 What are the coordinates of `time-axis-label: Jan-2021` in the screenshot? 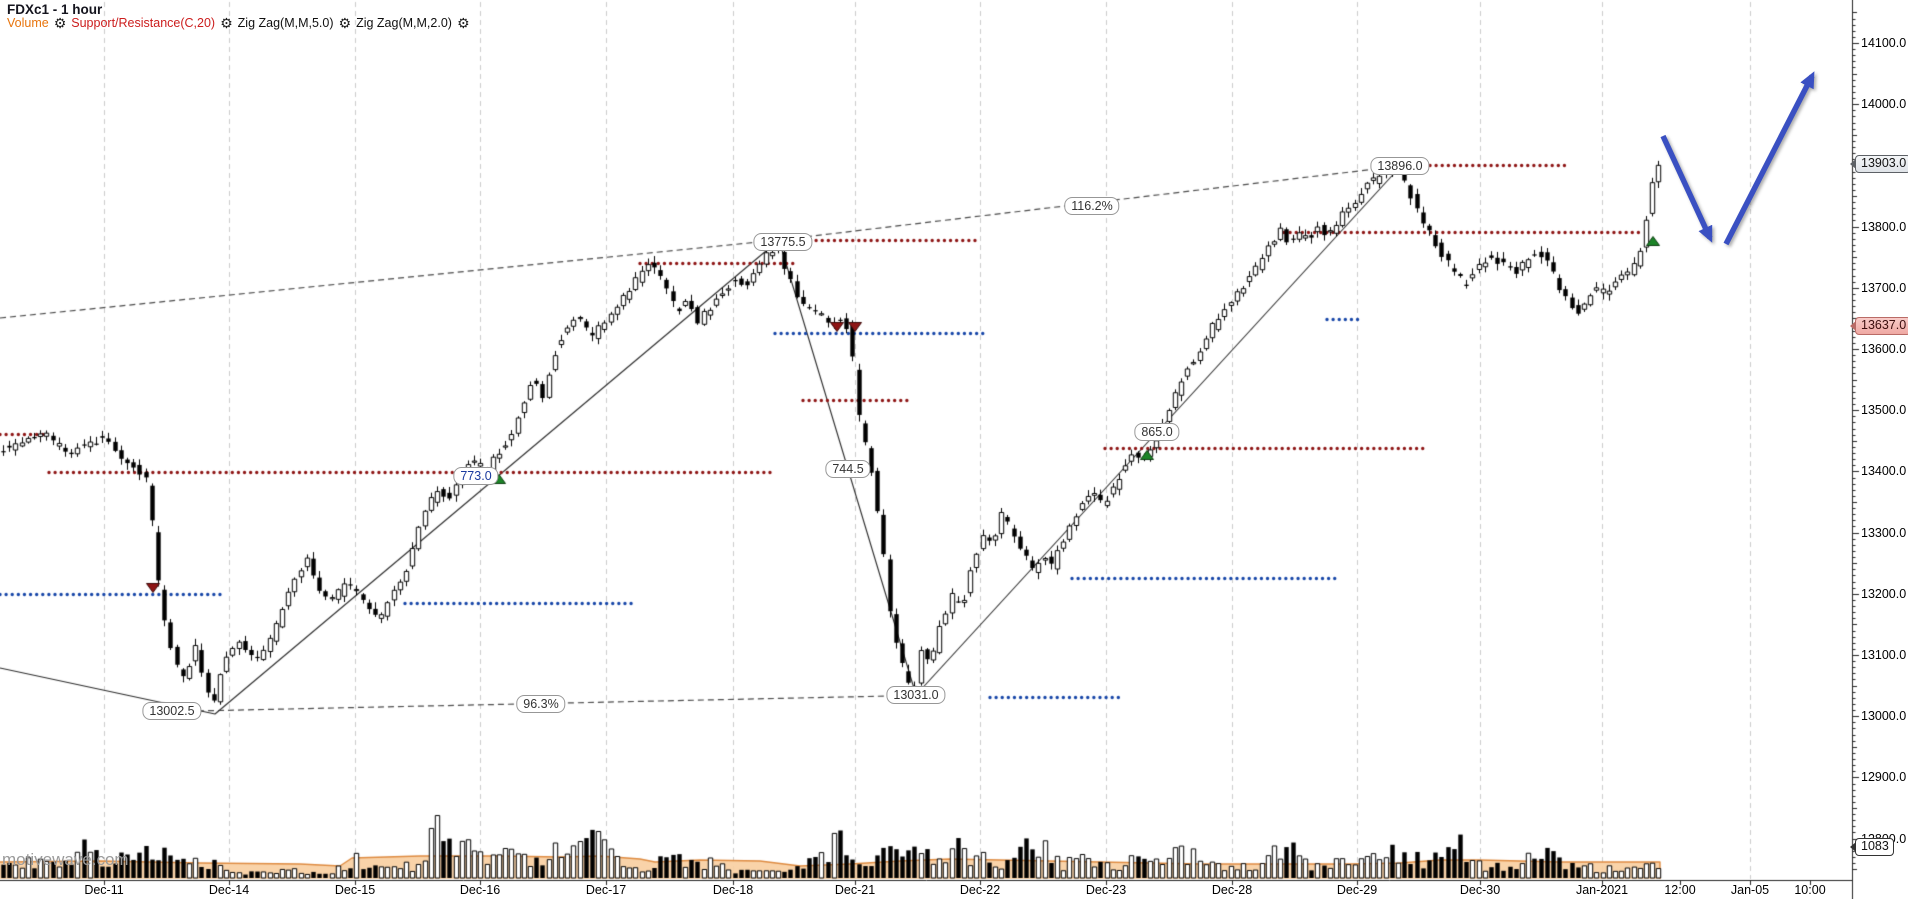 It's located at (1602, 890).